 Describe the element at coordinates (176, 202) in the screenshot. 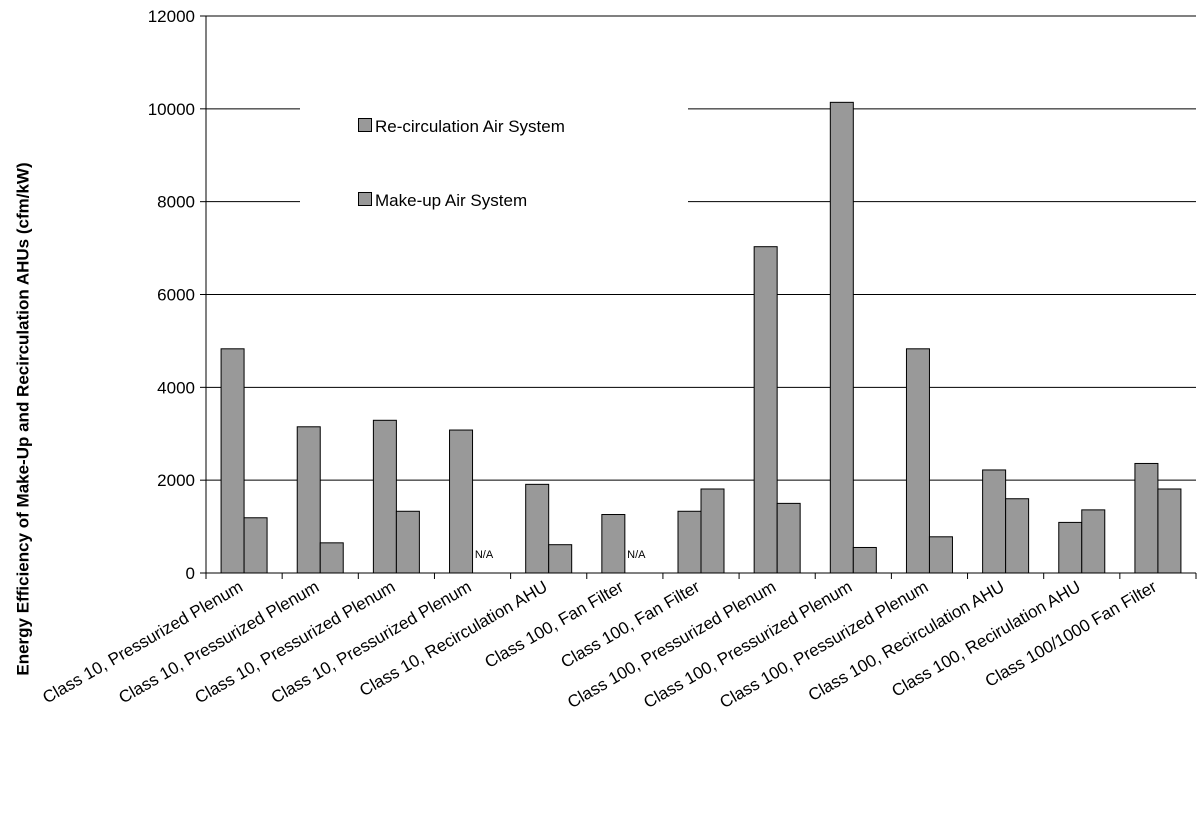

I see `y-tick-label-4: 8000` at that location.